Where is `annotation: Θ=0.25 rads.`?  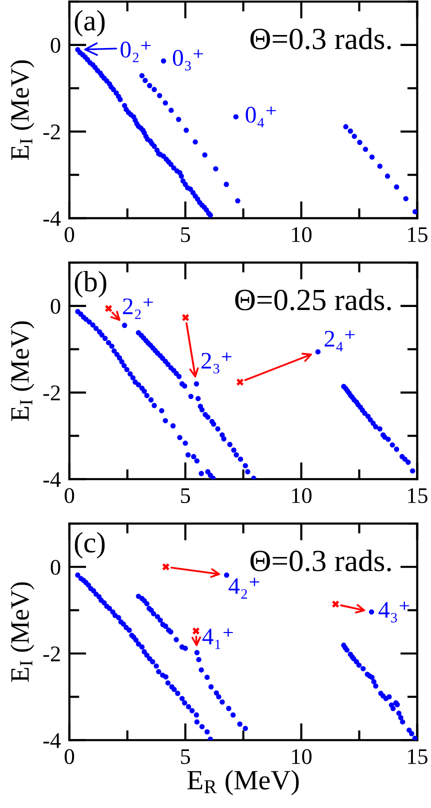
annotation: Θ=0.25 rads. is located at coordinates (313, 299).